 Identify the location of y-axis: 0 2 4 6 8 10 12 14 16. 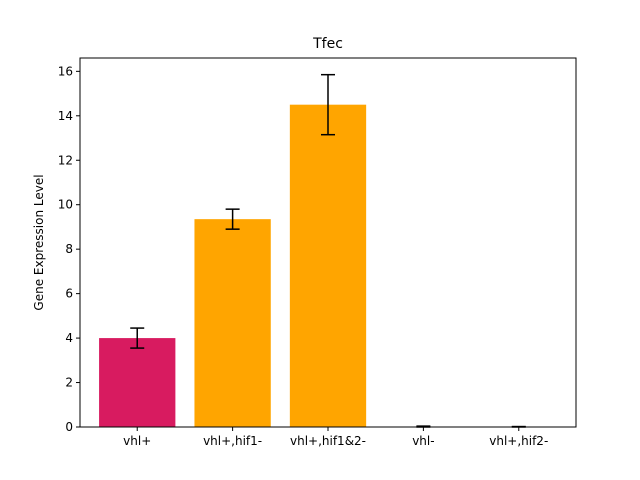
(69, 249).